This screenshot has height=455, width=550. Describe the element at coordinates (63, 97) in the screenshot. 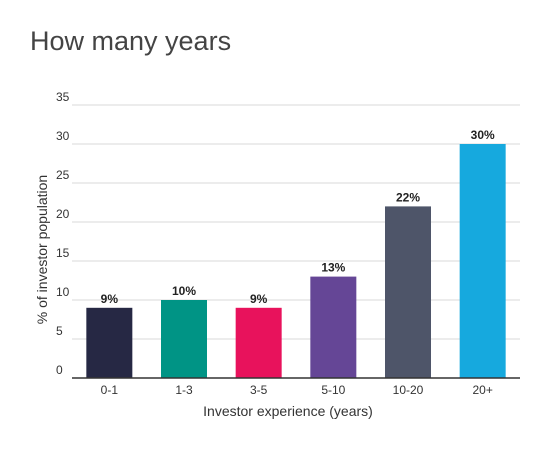

I see `y-tick-label: 35` at that location.